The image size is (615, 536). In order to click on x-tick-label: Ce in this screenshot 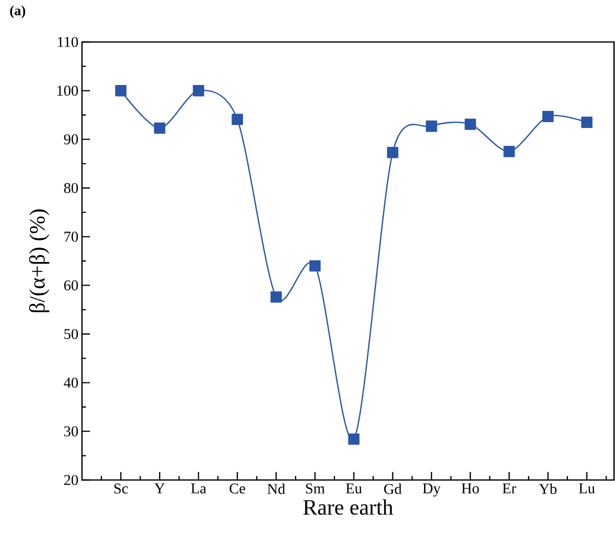, I will do `click(238, 489)`.